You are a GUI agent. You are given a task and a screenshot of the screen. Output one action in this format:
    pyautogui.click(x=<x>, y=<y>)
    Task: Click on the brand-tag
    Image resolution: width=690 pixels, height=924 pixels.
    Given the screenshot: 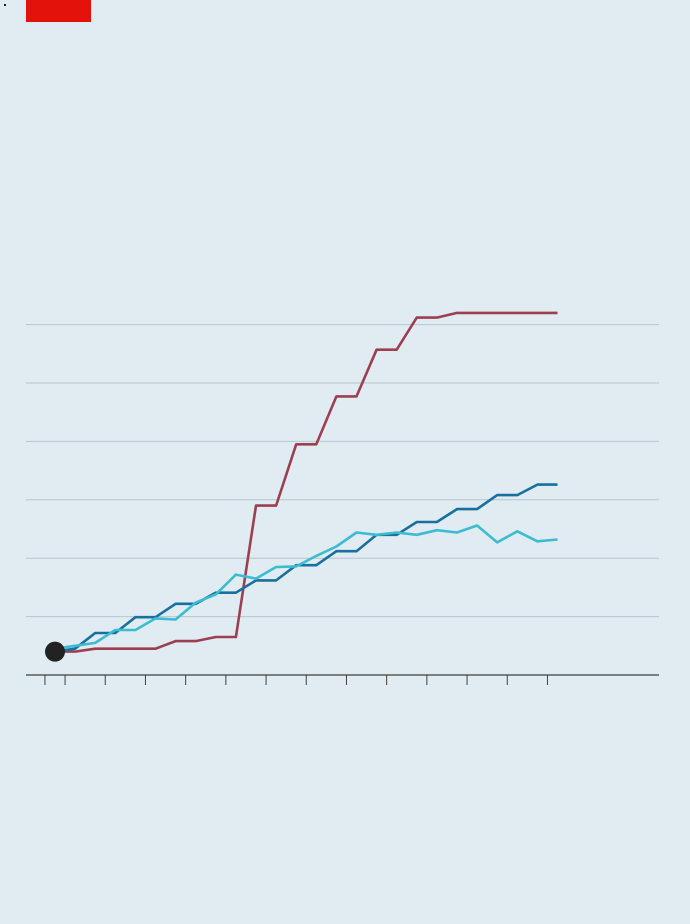 What is the action you would take?
    pyautogui.click(x=58, y=11)
    